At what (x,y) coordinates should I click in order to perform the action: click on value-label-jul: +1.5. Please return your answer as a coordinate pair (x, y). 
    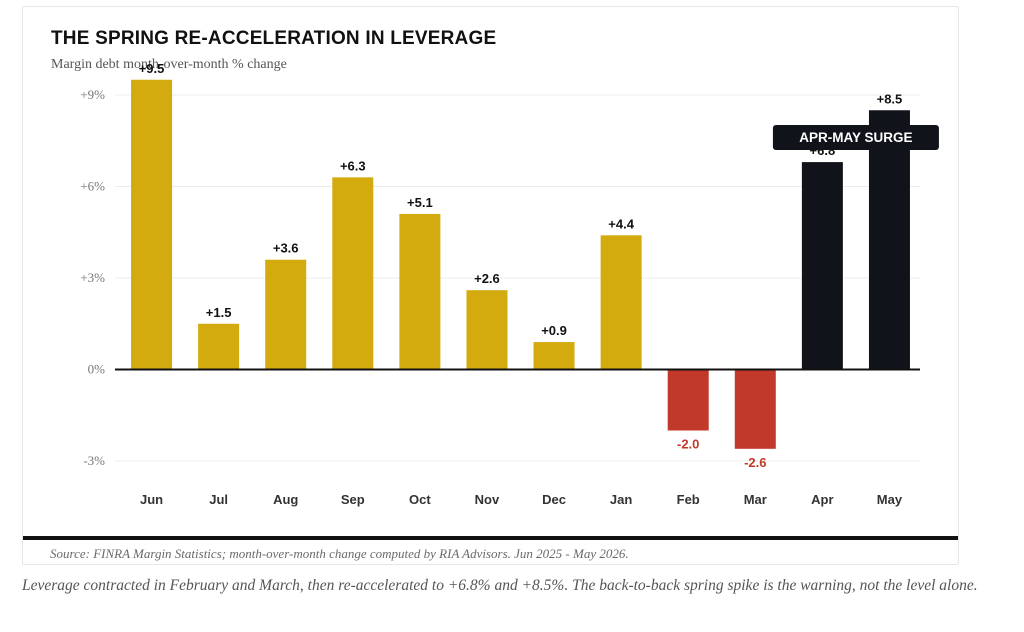
    Looking at the image, I should click on (219, 312).